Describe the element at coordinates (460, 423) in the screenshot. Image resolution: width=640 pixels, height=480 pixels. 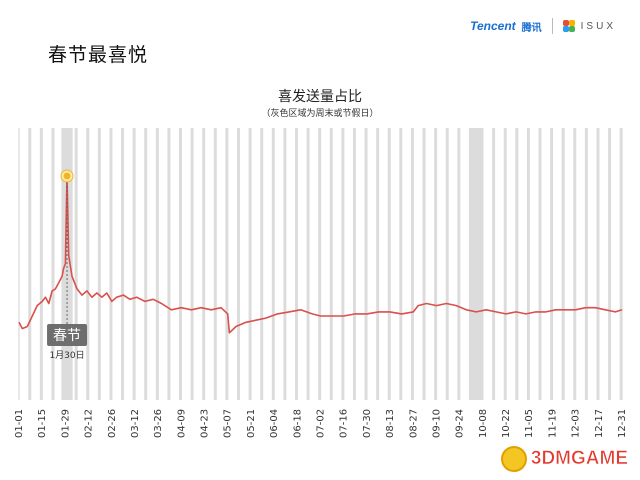
I see `x-tick-label: 09-24` at that location.